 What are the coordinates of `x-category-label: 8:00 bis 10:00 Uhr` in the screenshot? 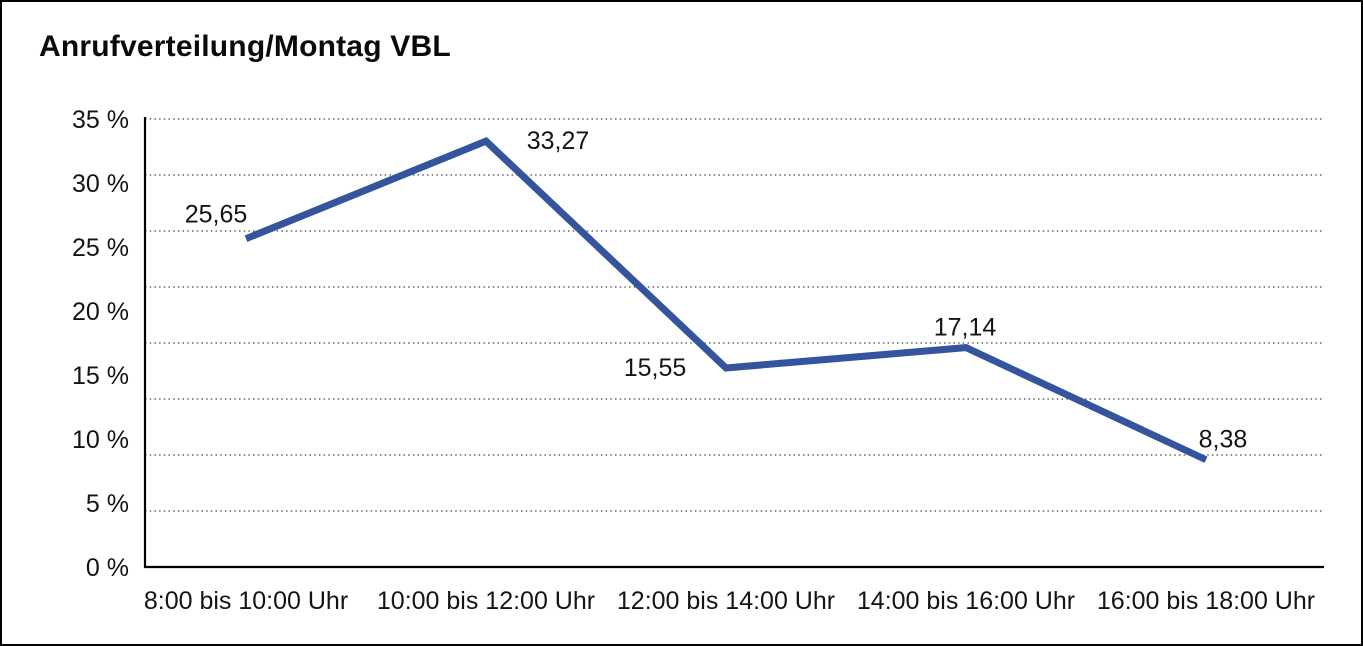 It's located at (246, 601).